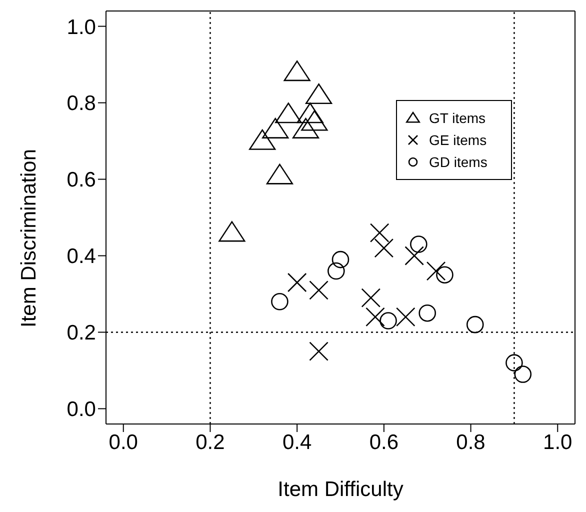 The height and width of the screenshot is (512, 586). Describe the element at coordinates (81, 256) in the screenshot. I see `y-tick-label: 0.4` at that location.